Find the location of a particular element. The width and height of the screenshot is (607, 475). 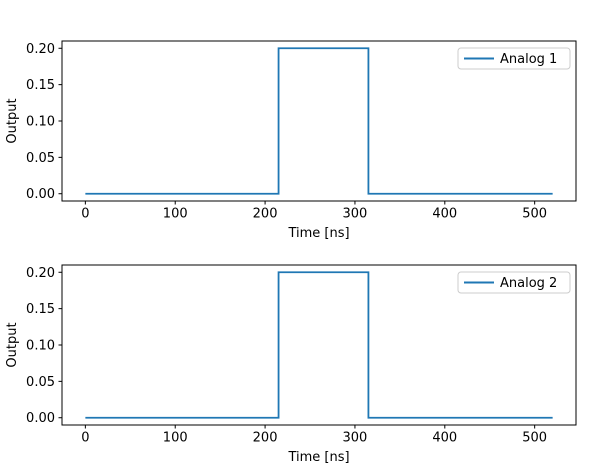

legend-1: Analog 1 is located at coordinates (514, 58).